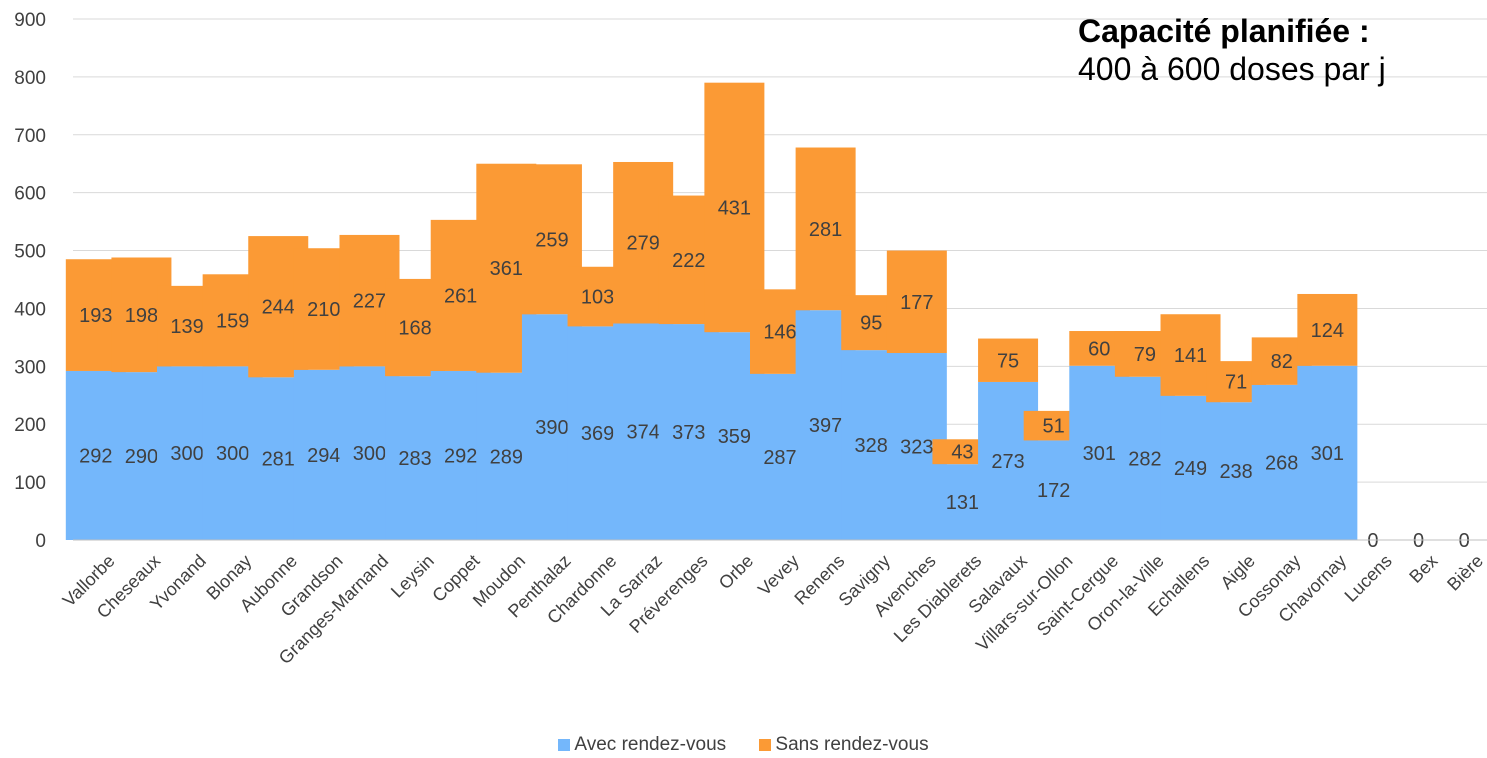 The image size is (1487, 758). What do you see at coordinates (30, 425) in the screenshot?
I see `y-tick-label: 200` at bounding box center [30, 425].